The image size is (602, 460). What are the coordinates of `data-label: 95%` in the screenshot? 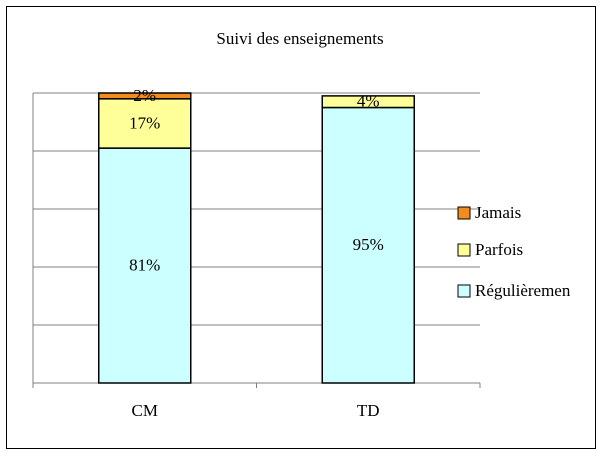 It's located at (368, 244).